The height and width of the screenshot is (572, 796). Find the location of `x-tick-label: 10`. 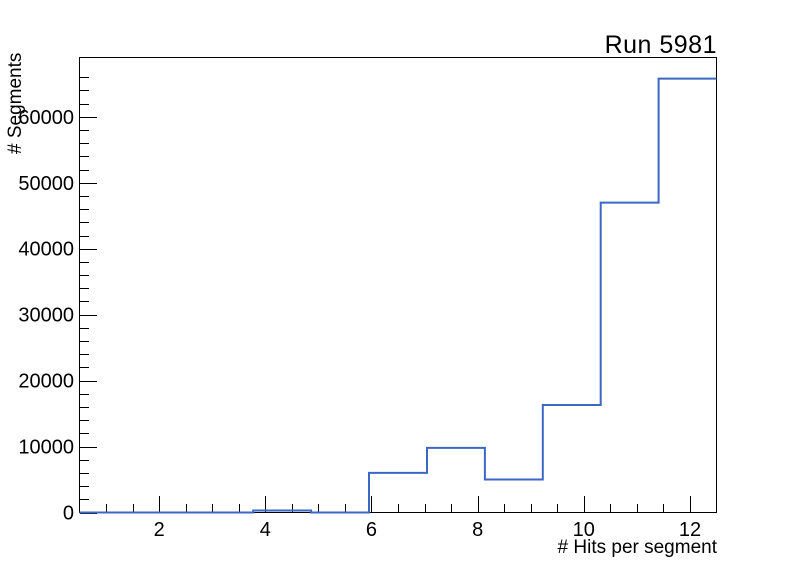

x-tick-label: 10 is located at coordinates (584, 530).